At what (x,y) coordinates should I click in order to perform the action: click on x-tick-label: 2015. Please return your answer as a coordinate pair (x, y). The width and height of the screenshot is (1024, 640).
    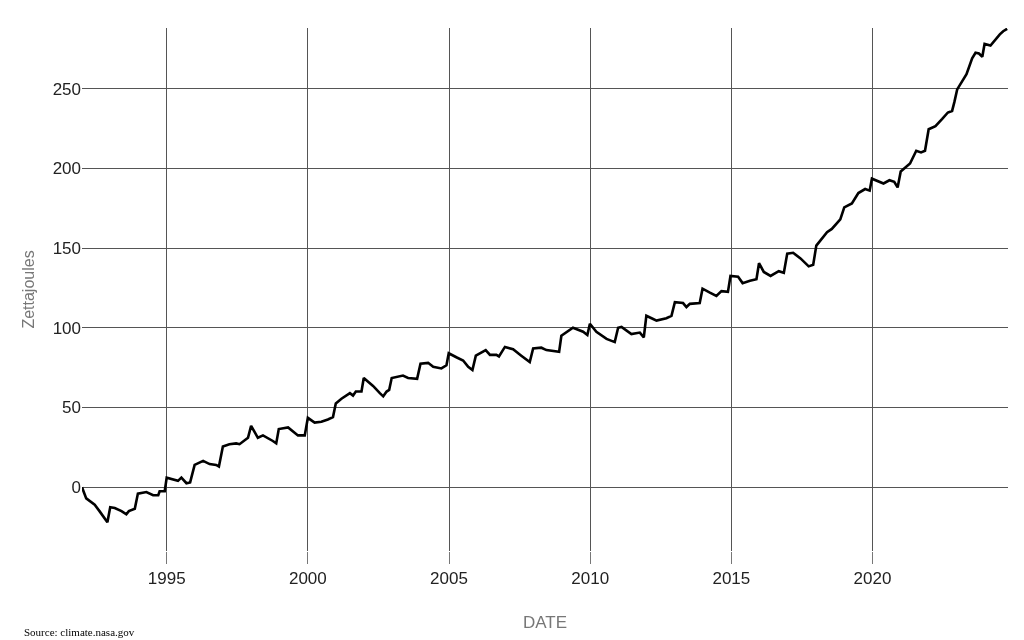
    Looking at the image, I should click on (731, 579).